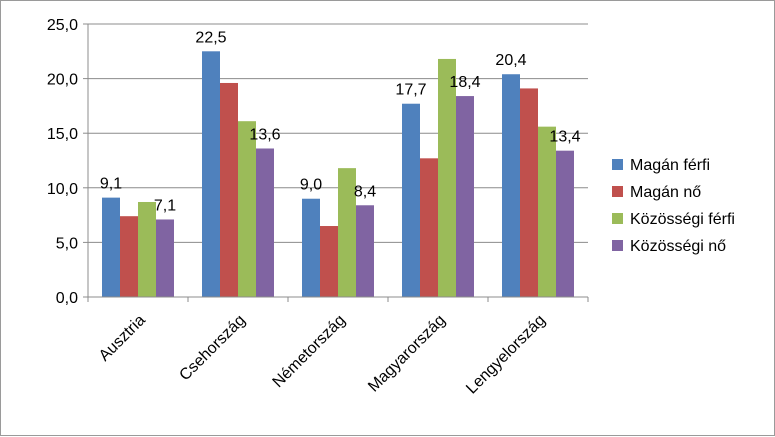 This screenshot has height=437, width=775. What do you see at coordinates (62, 189) in the screenshot?
I see `y-tick-label: 10,0` at bounding box center [62, 189].